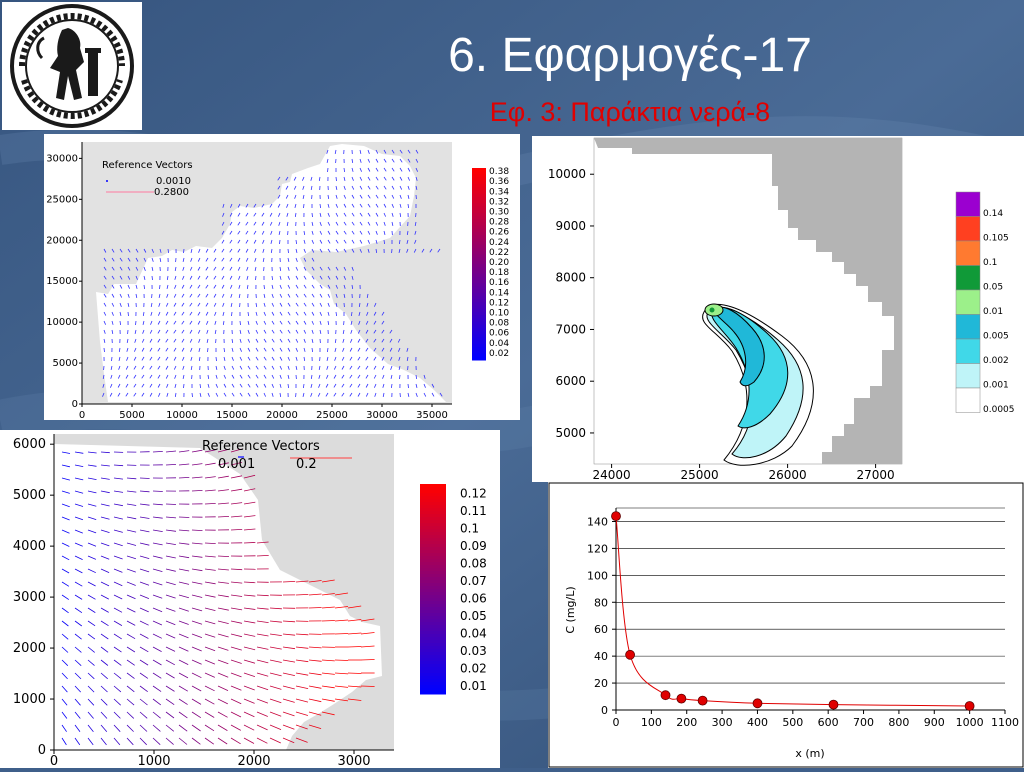  Describe the element at coordinates (499, 202) in the screenshot. I see `colorbar-label: 0.32` at that location.